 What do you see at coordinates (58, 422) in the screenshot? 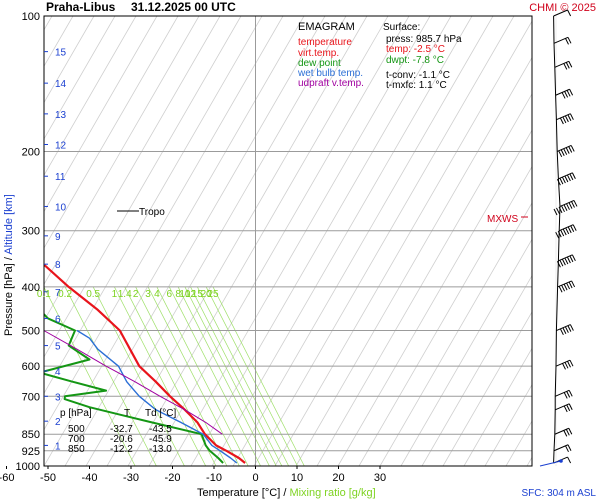
I see `altitude-tick-label: 2` at bounding box center [58, 422].